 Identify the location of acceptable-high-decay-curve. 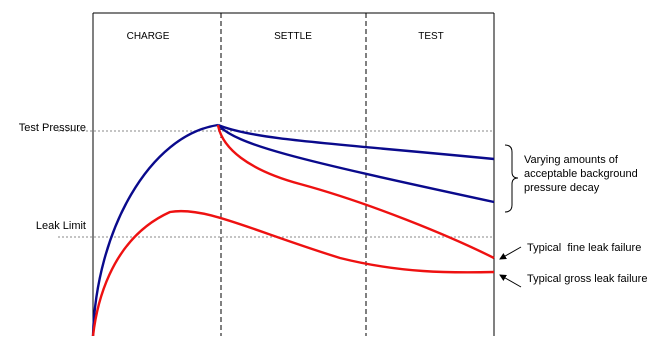
(356, 164).